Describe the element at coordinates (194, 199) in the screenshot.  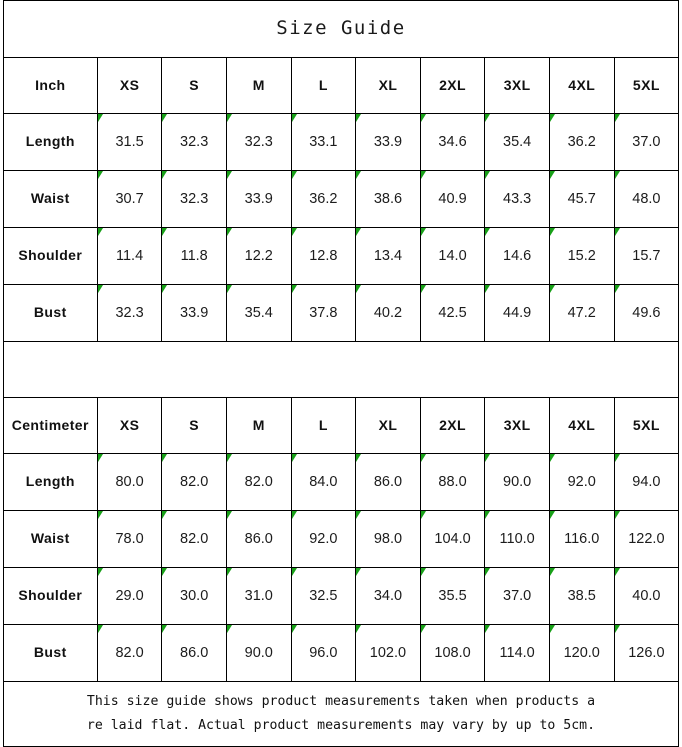
I see `measurement-value: 32.3` at that location.